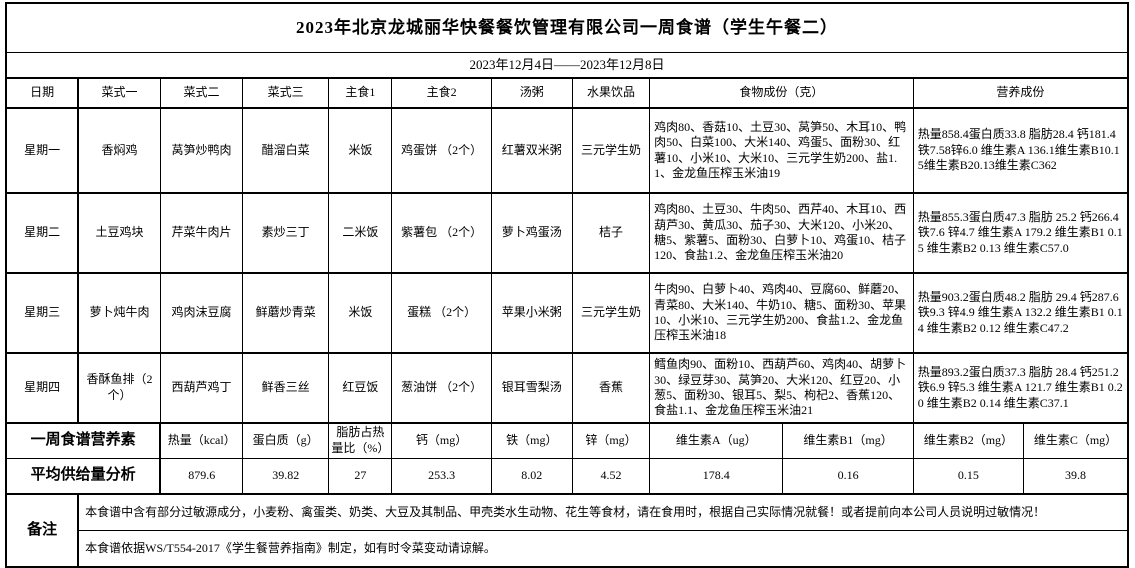 The width and height of the screenshot is (1135, 568). What do you see at coordinates (42, 233) in the screenshot?
I see `day-label: 星期二` at bounding box center [42, 233].